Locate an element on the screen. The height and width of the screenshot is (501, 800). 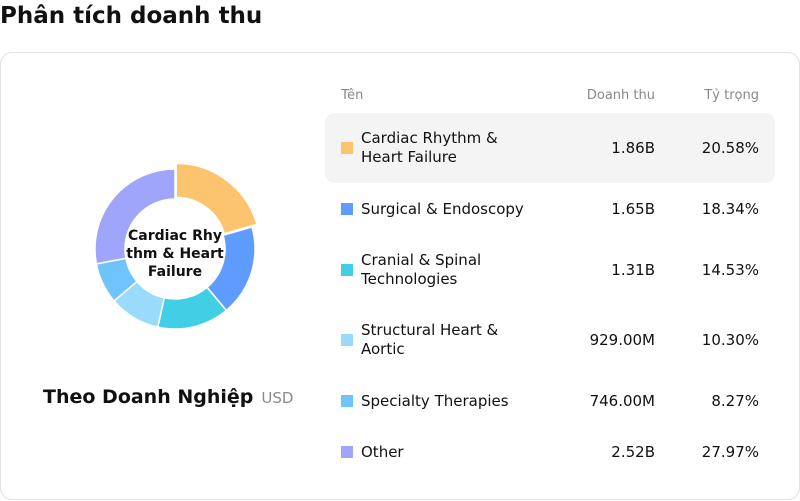
chart-caption: Theo Doanh Nghiệp USD is located at coordinates (168, 397).